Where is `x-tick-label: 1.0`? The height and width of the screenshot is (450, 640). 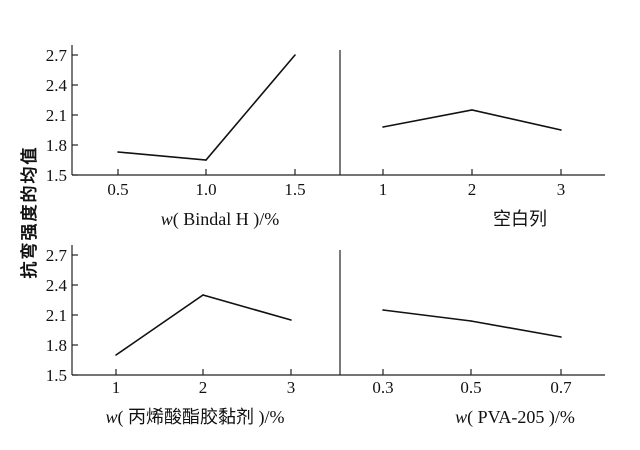
x-tick-label: 1.0 is located at coordinates (205, 189).